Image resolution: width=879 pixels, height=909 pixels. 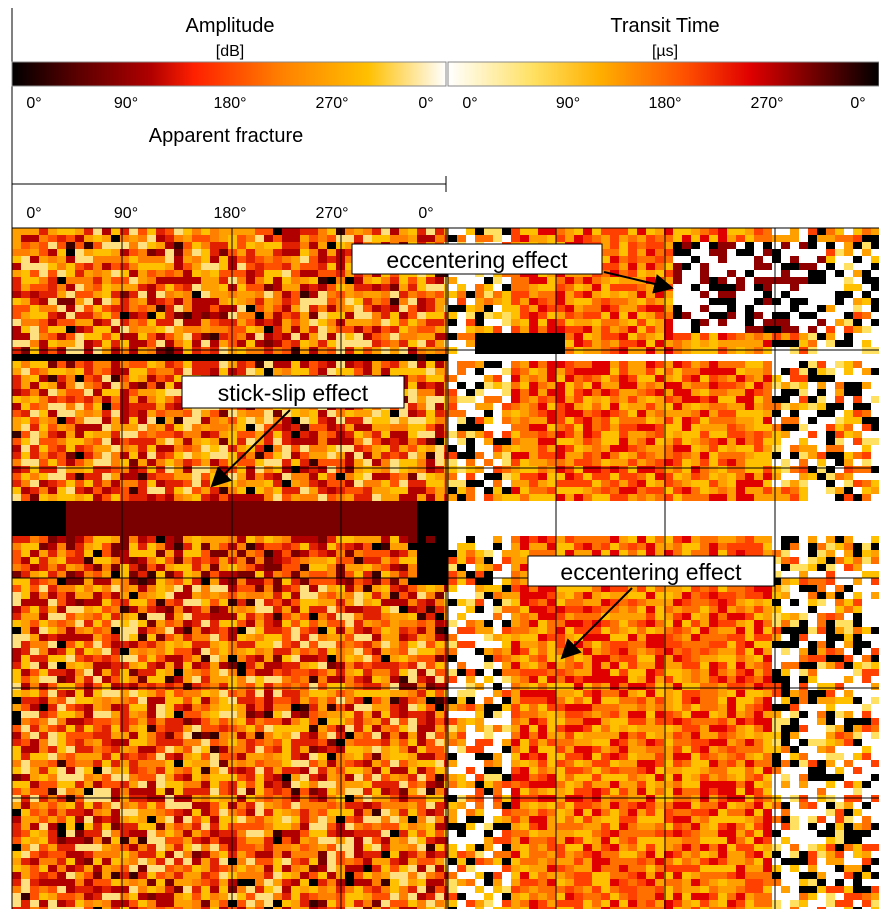 I want to click on transit-time-tick-label: 270°, so click(x=766, y=103).